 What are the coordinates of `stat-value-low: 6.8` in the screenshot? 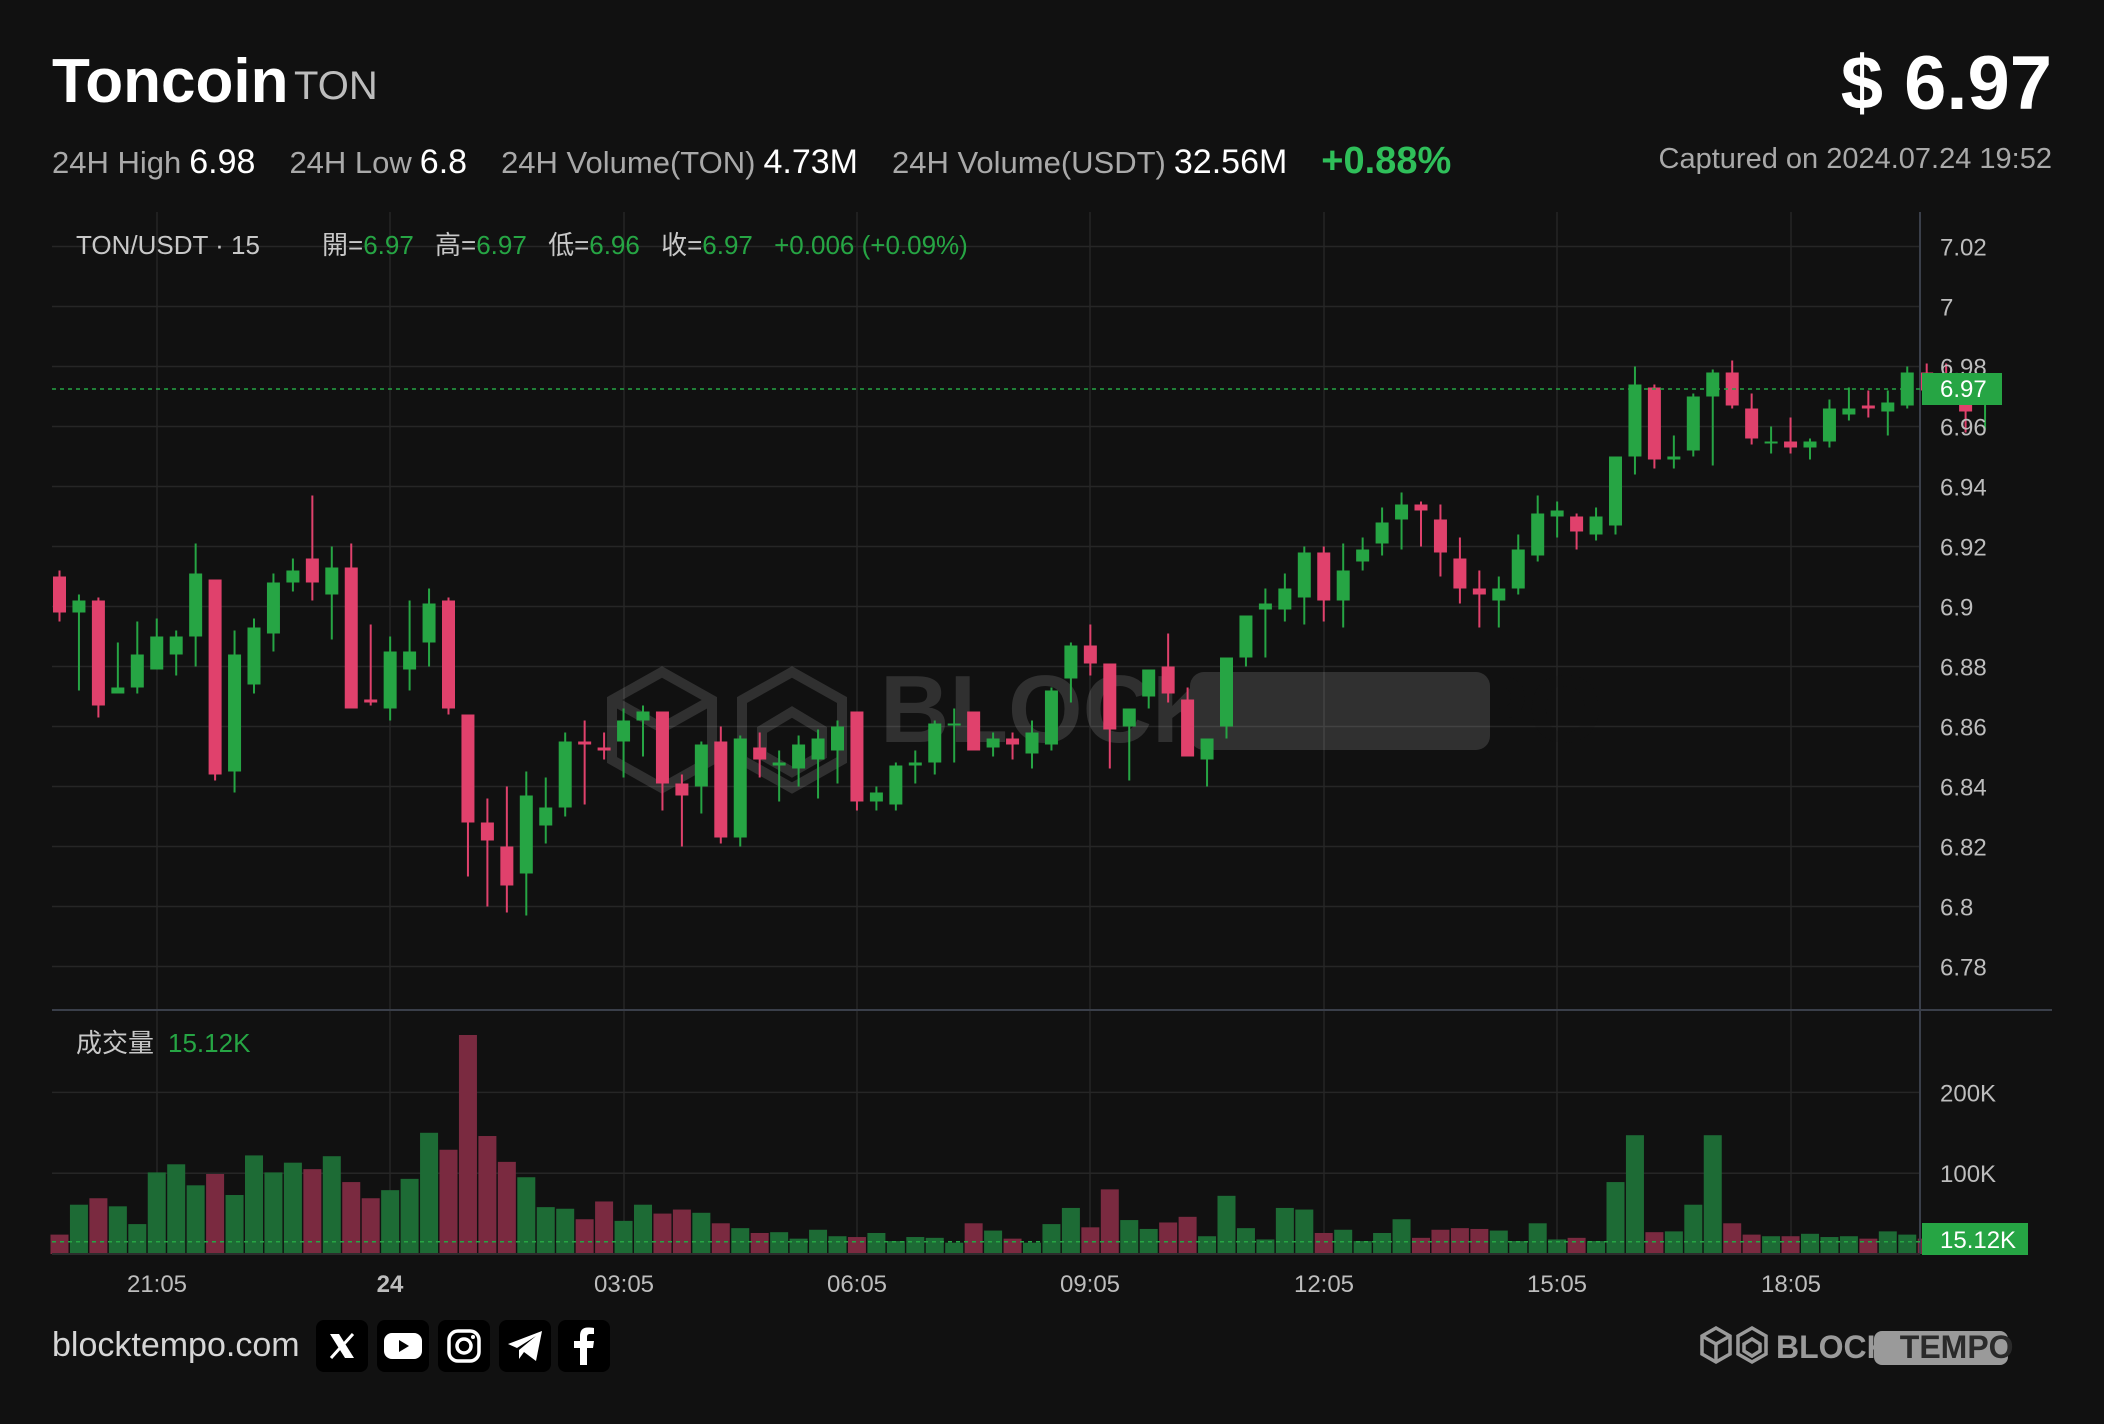 It's located at (443, 162).